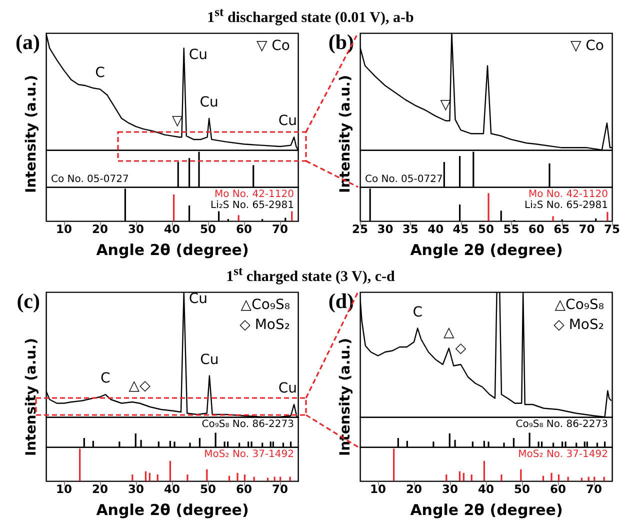 This screenshot has width=621, height=521. Describe the element at coordinates (404, 179) in the screenshot. I see `series-label: Co No. 05-0727` at that location.